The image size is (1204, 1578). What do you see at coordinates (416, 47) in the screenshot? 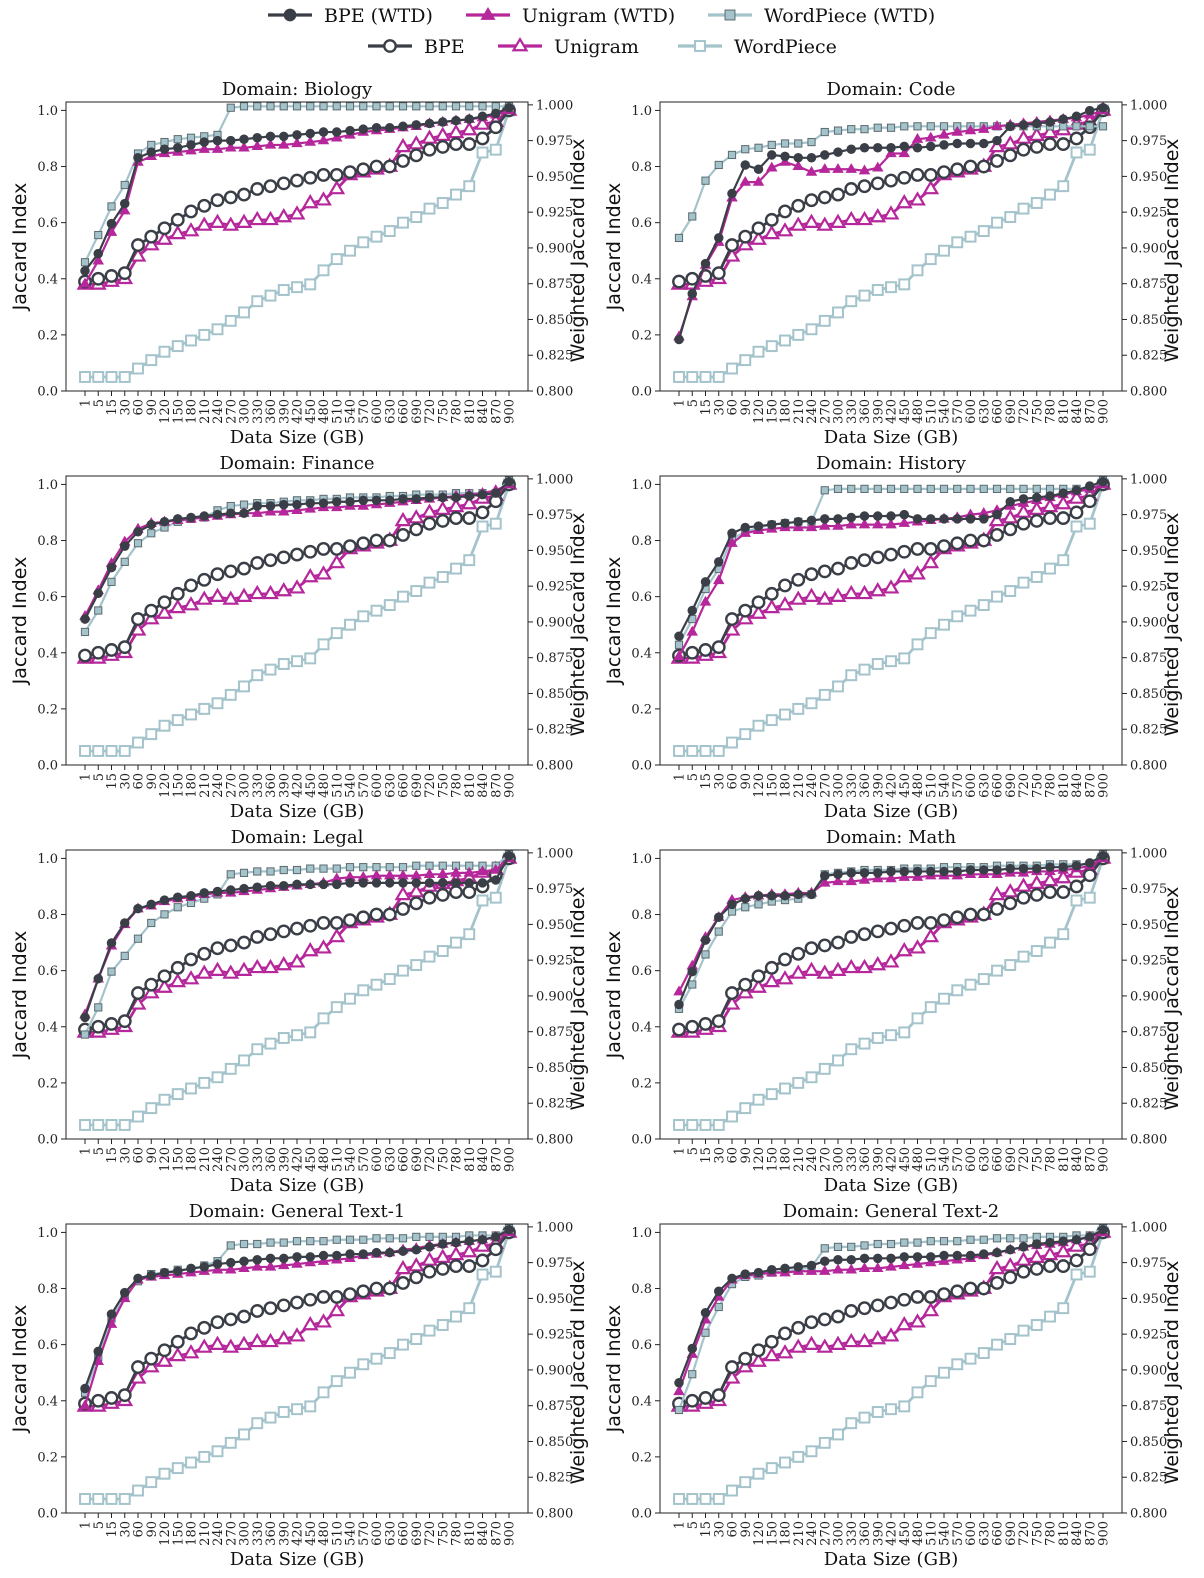
I see `legend-entry-bpe: BPE` at bounding box center [416, 47].